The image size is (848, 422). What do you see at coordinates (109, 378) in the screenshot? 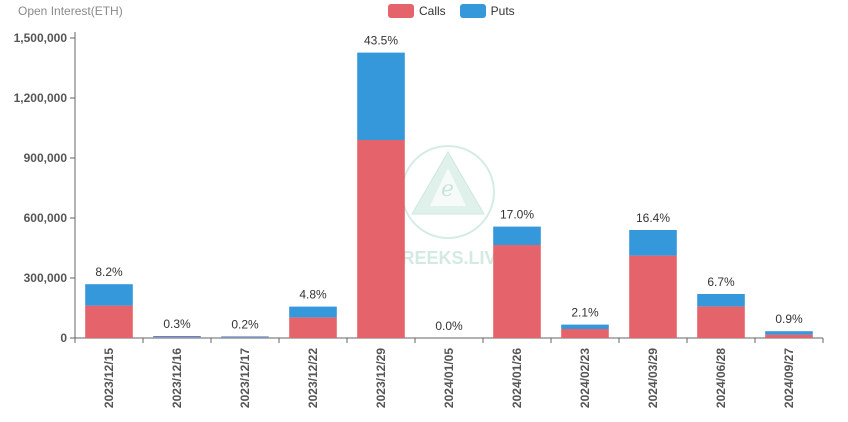
I see `x-tick-label: 2023/12/15` at bounding box center [109, 378].